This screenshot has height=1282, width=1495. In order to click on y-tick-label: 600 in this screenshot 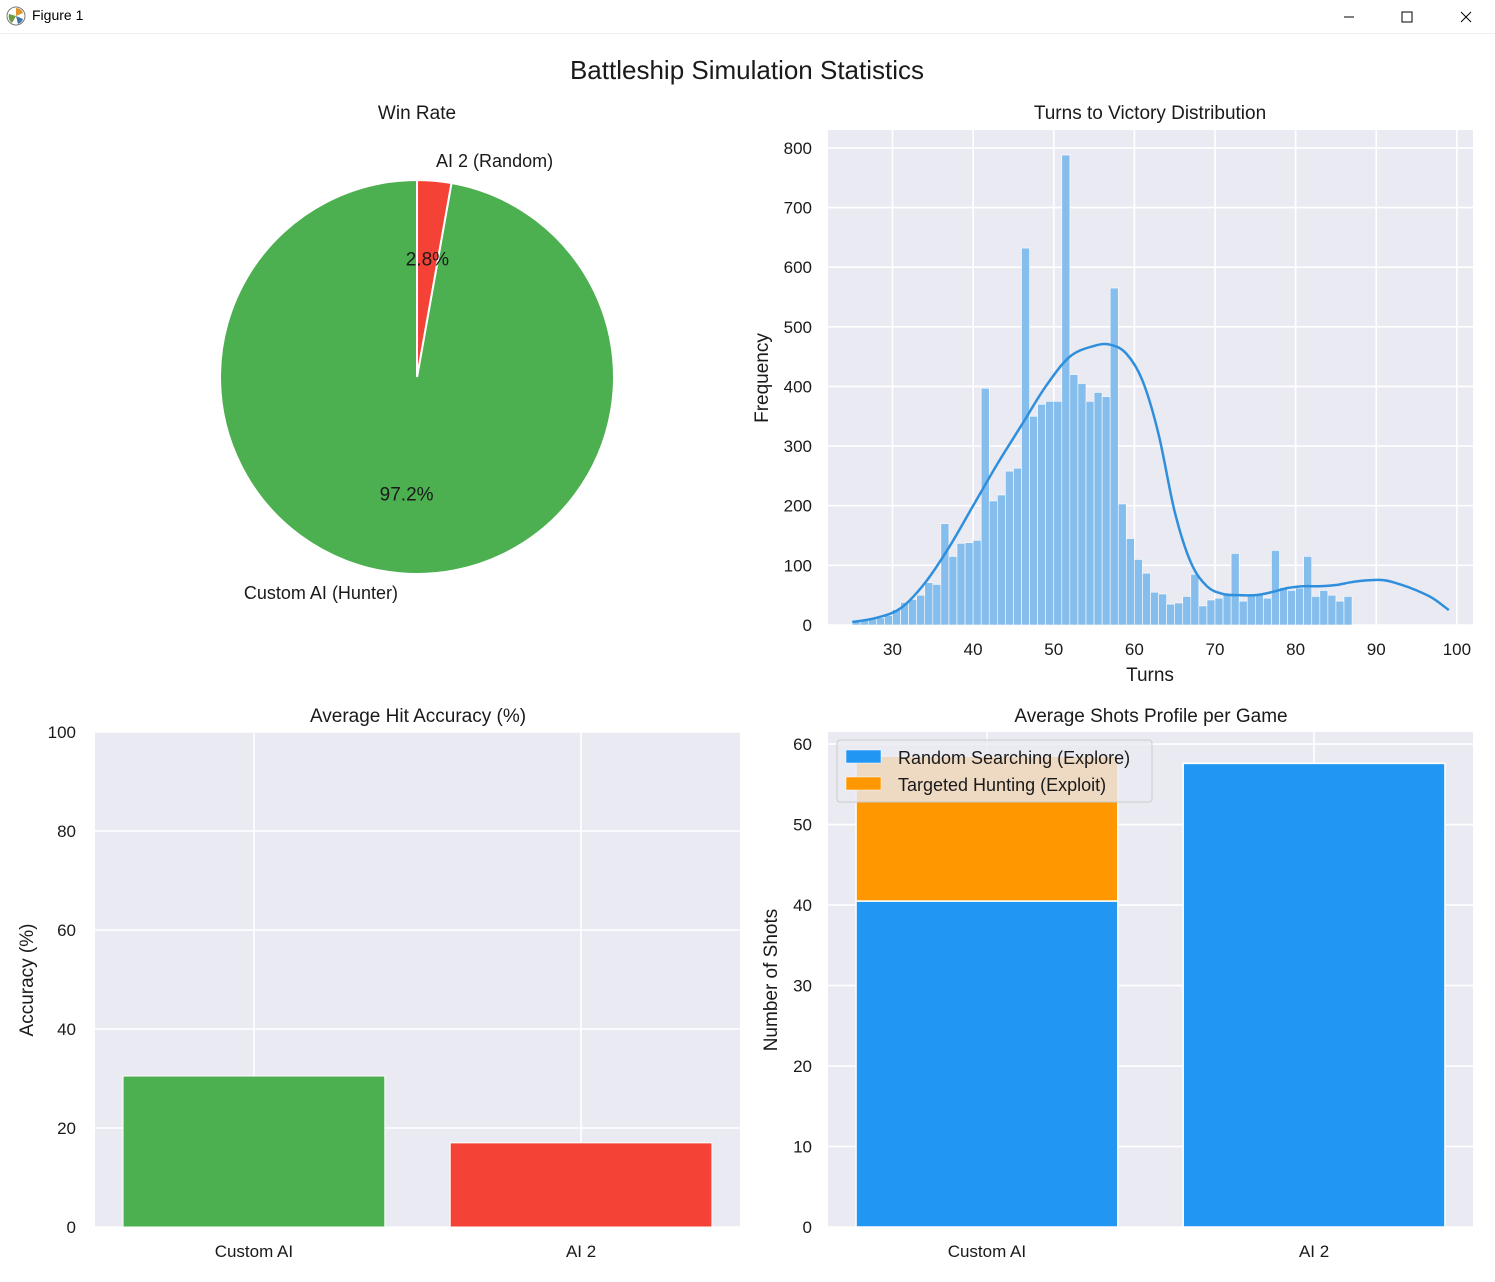, I will do `click(798, 267)`.